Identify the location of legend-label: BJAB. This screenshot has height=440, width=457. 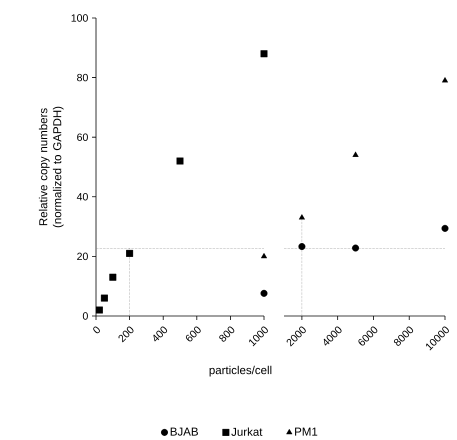
(184, 432).